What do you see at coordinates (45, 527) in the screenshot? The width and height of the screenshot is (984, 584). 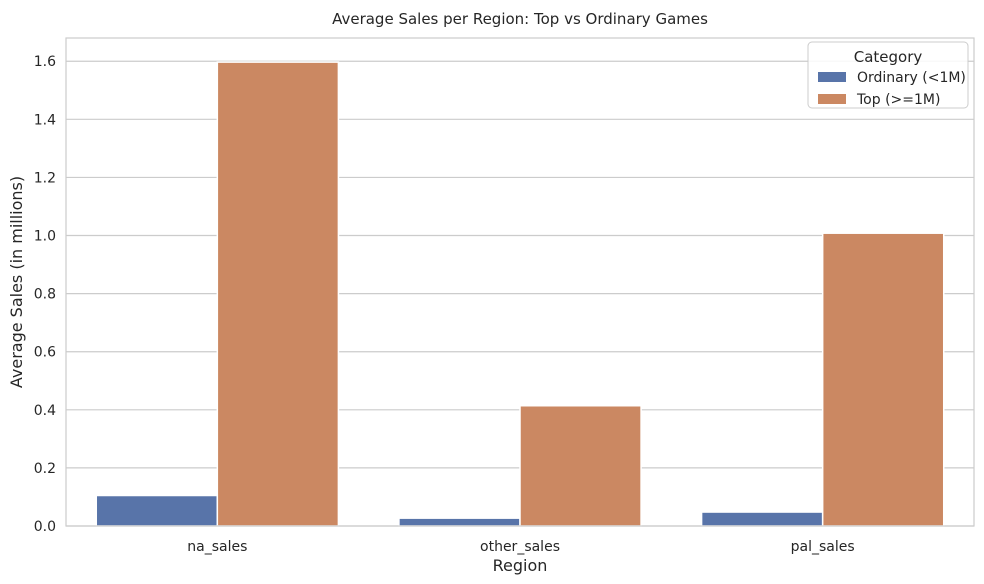 I see `y-tick-label: 0.0` at bounding box center [45, 527].